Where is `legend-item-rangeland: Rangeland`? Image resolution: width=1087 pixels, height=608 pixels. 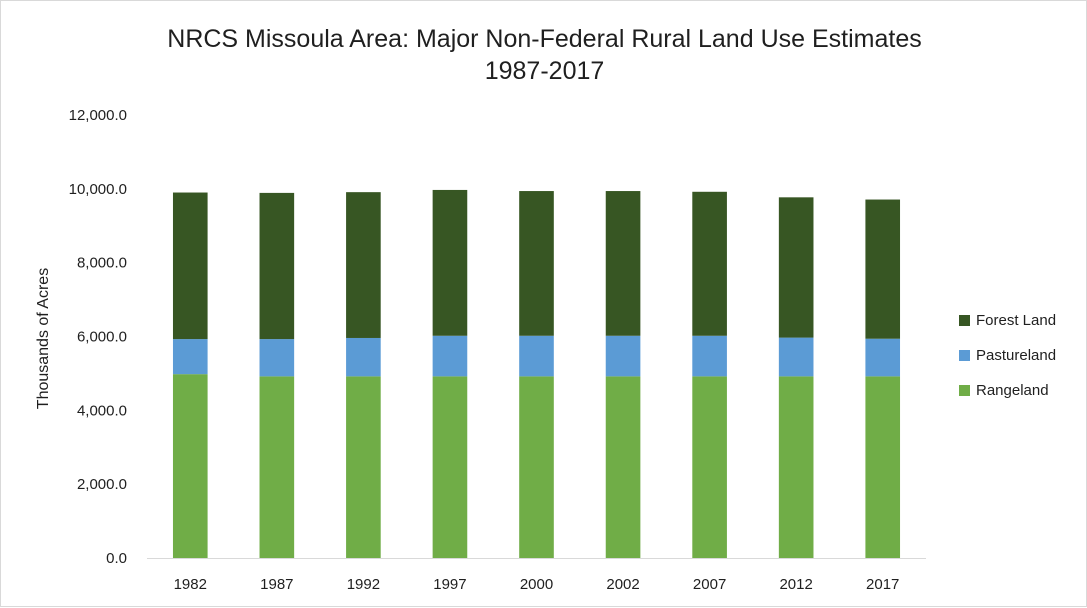 legend-item-rangeland: Rangeland is located at coordinates (1021, 390).